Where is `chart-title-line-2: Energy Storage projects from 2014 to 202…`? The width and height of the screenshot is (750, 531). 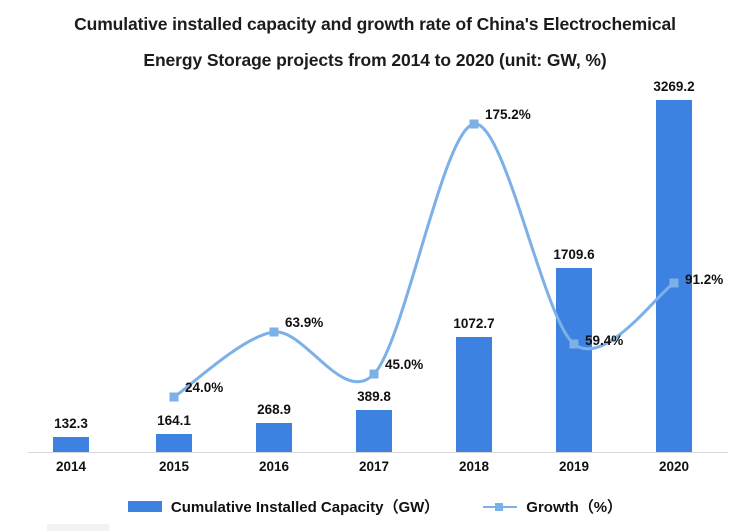 chart-title-line-2: Energy Storage projects from 2014 to 202… is located at coordinates (375, 60).